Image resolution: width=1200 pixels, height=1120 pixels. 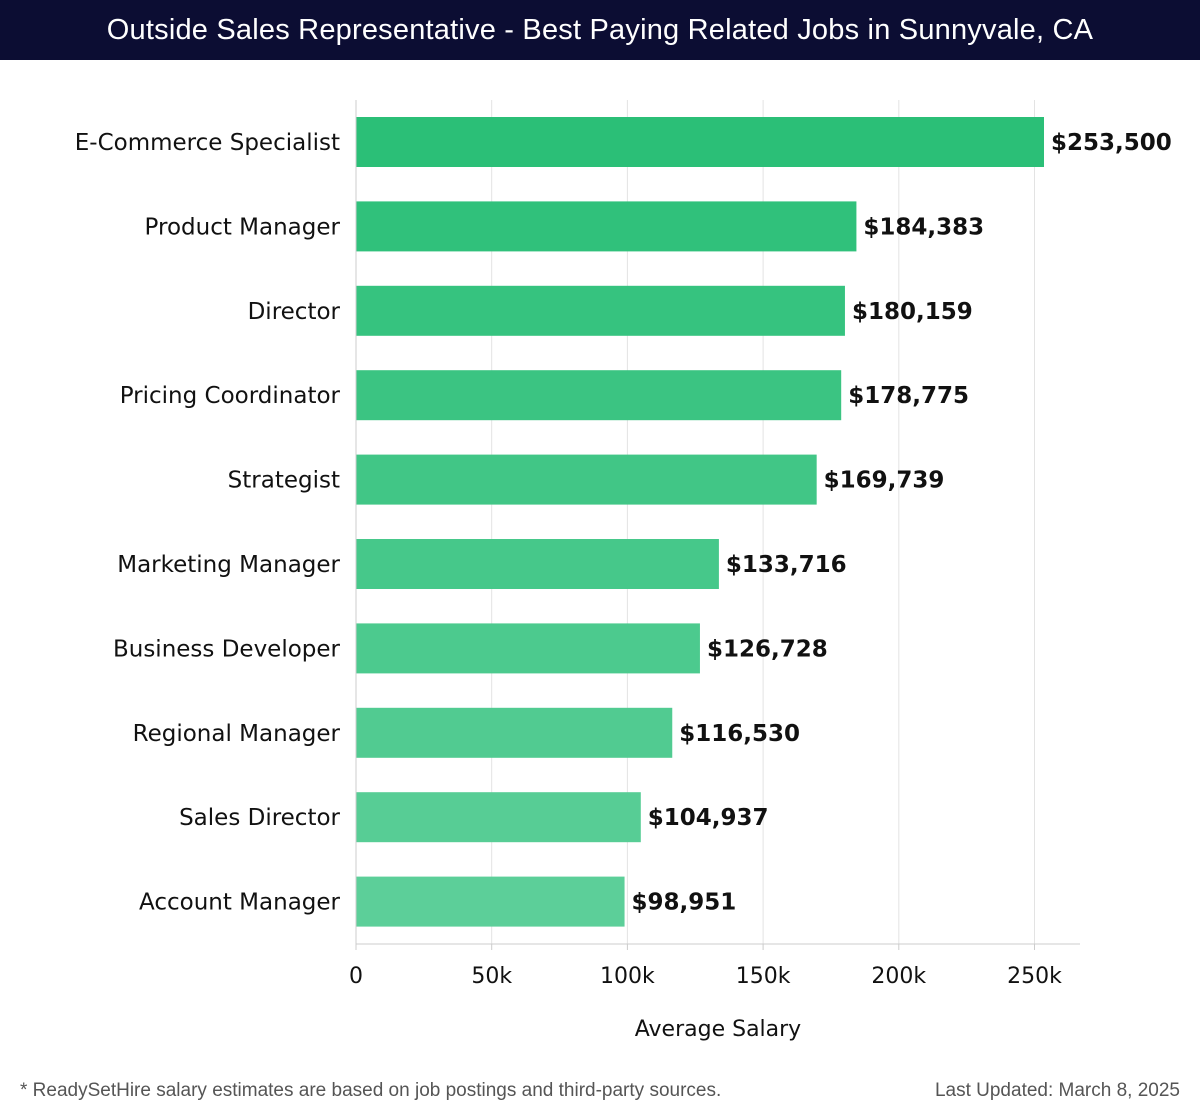 What do you see at coordinates (898, 976) in the screenshot?
I see `x-tick-label: 200k` at bounding box center [898, 976].